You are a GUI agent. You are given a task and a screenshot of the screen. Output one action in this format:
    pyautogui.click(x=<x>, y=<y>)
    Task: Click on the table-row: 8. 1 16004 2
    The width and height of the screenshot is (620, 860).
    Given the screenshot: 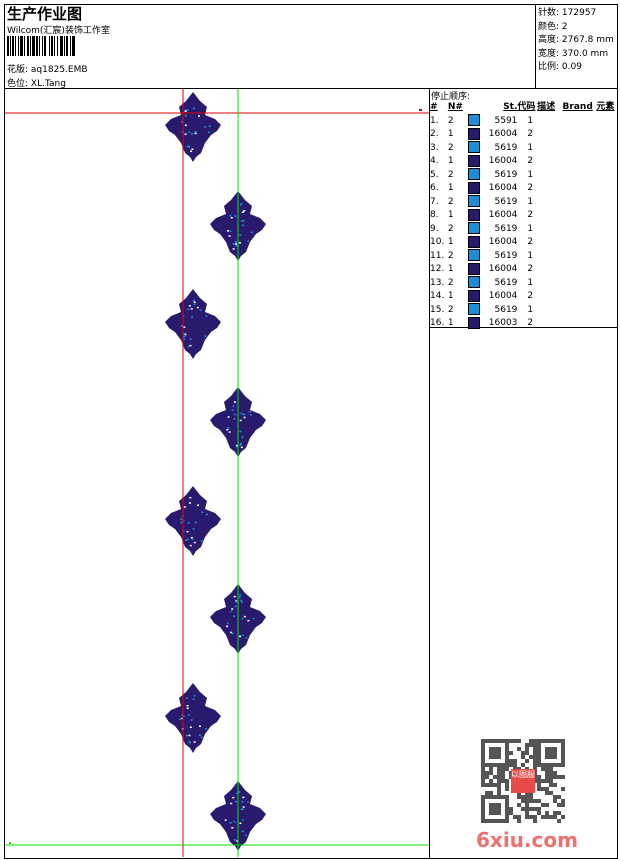 What is the action you would take?
    pyautogui.click(x=525, y=215)
    